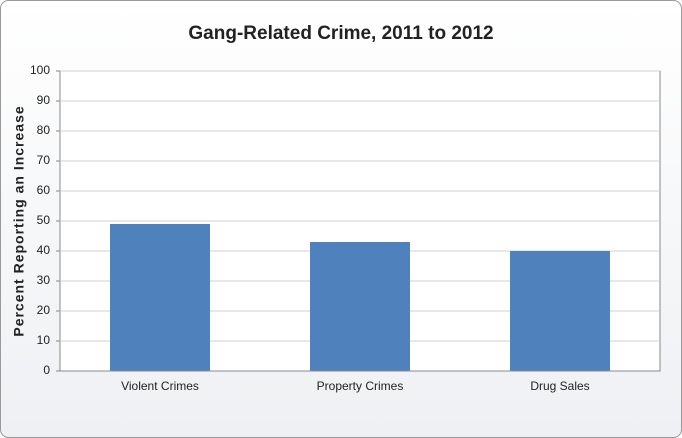  What do you see at coordinates (46, 370) in the screenshot?
I see `y-tick-label: 0` at bounding box center [46, 370].